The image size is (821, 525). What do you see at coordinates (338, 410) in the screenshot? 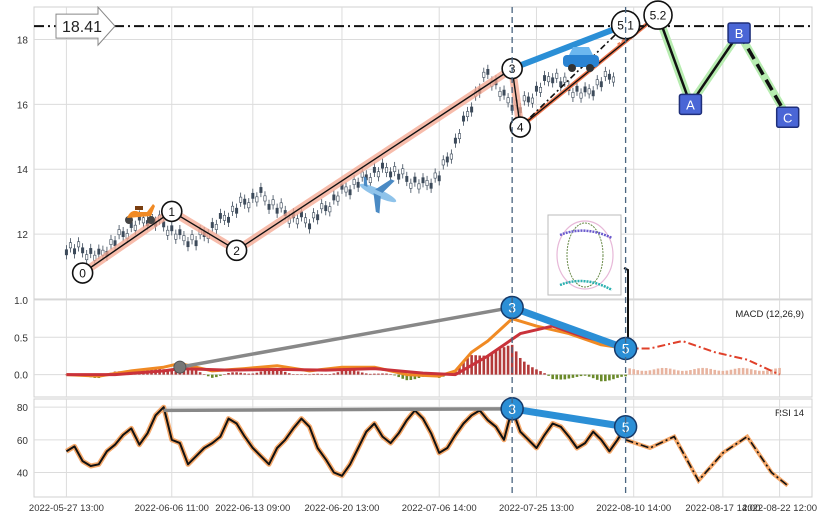
I see `rsi-gray-divergence` at bounding box center [338, 410].